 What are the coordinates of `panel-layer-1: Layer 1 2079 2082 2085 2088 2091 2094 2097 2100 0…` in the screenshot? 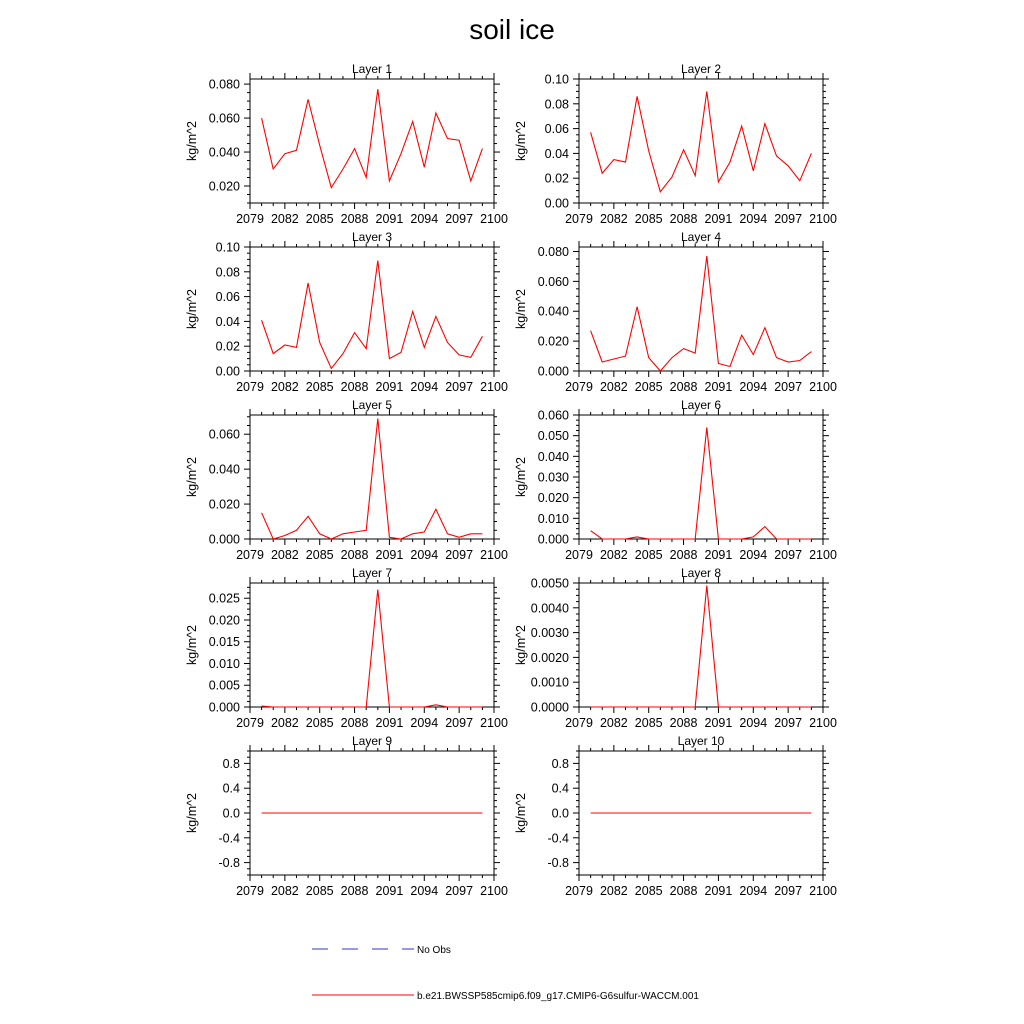 It's located at (346, 144).